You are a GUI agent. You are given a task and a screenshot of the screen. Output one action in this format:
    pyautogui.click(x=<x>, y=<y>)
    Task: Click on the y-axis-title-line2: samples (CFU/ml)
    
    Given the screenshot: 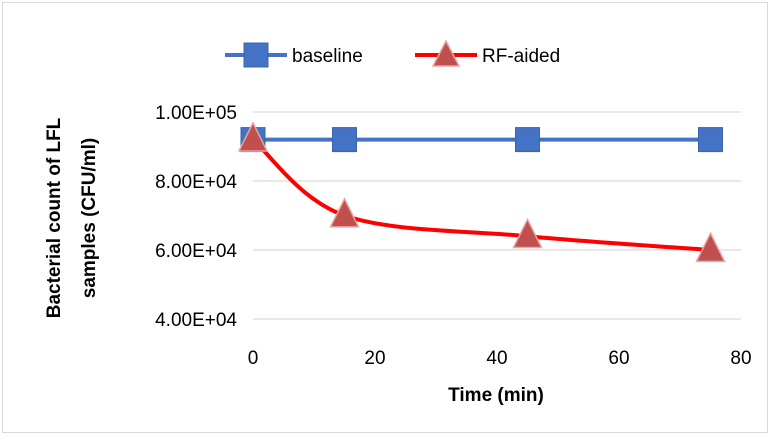 What is the action you would take?
    pyautogui.click(x=89, y=218)
    